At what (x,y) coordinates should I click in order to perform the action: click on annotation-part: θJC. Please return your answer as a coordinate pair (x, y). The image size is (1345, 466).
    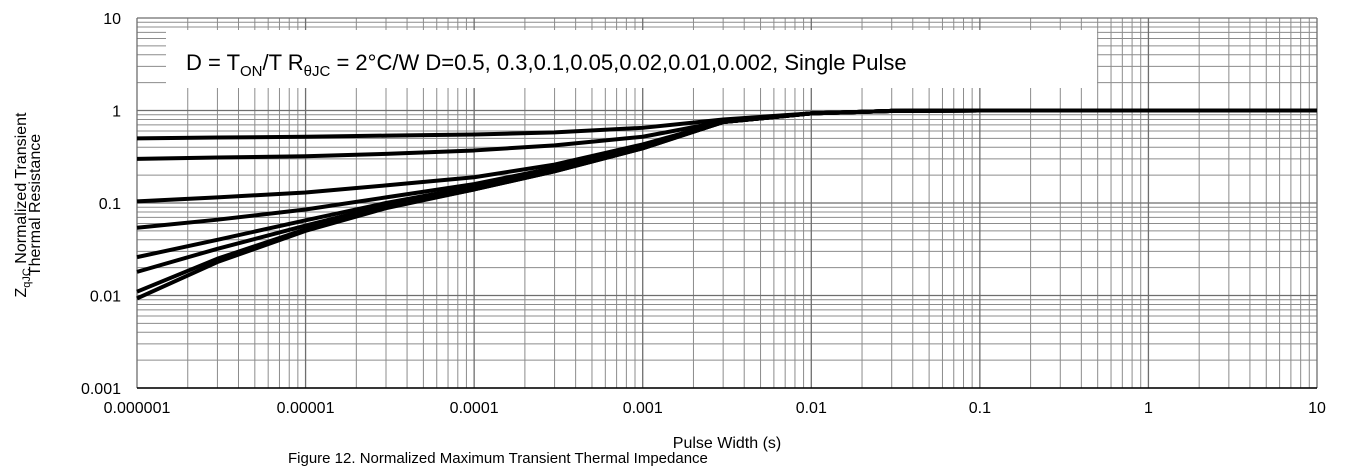
    Looking at the image, I should click on (317, 71).